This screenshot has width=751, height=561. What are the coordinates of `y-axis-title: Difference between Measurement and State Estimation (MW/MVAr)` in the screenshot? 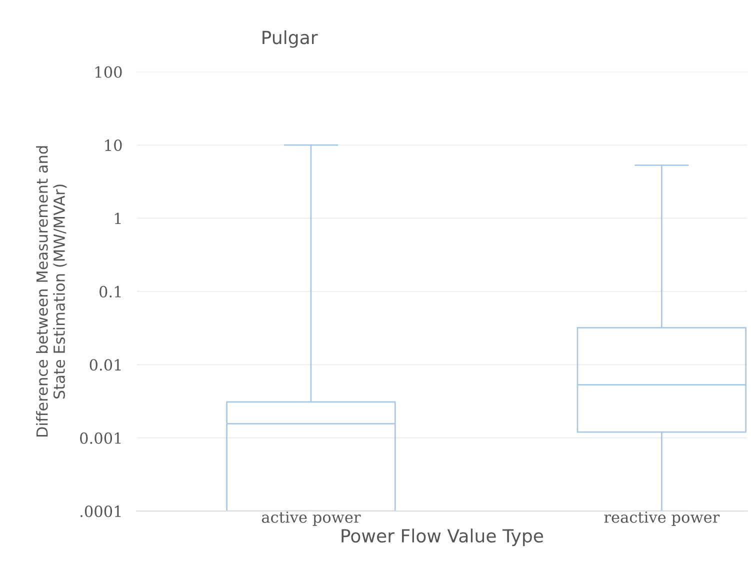 It's located at (51, 291).